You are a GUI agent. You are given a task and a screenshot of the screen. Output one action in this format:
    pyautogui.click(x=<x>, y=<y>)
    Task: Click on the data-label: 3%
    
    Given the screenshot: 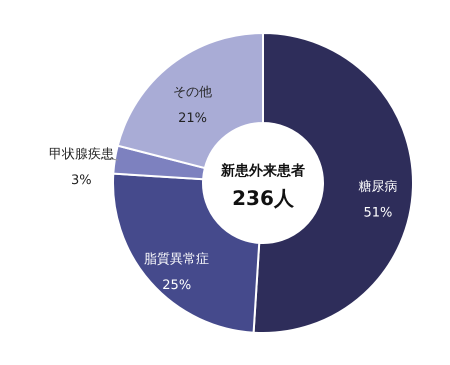 What is the action you would take?
    pyautogui.click(x=81, y=180)
    